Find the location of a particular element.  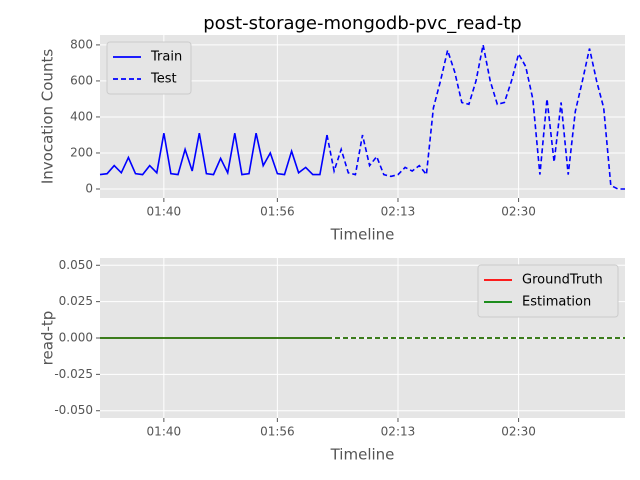

y-tick-label: 400 is located at coordinates (81, 116).